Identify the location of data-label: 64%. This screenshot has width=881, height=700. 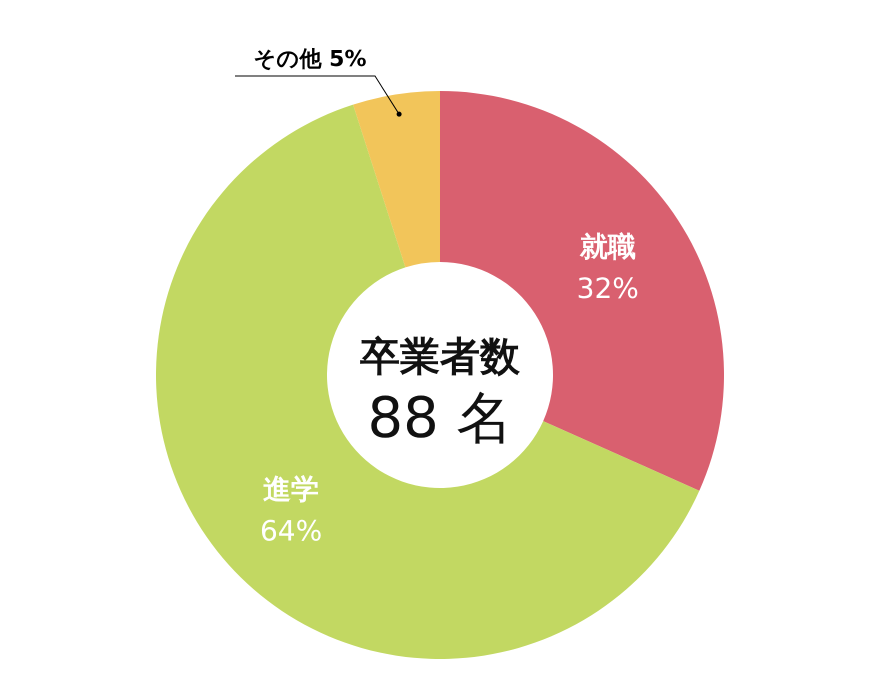
(291, 531).